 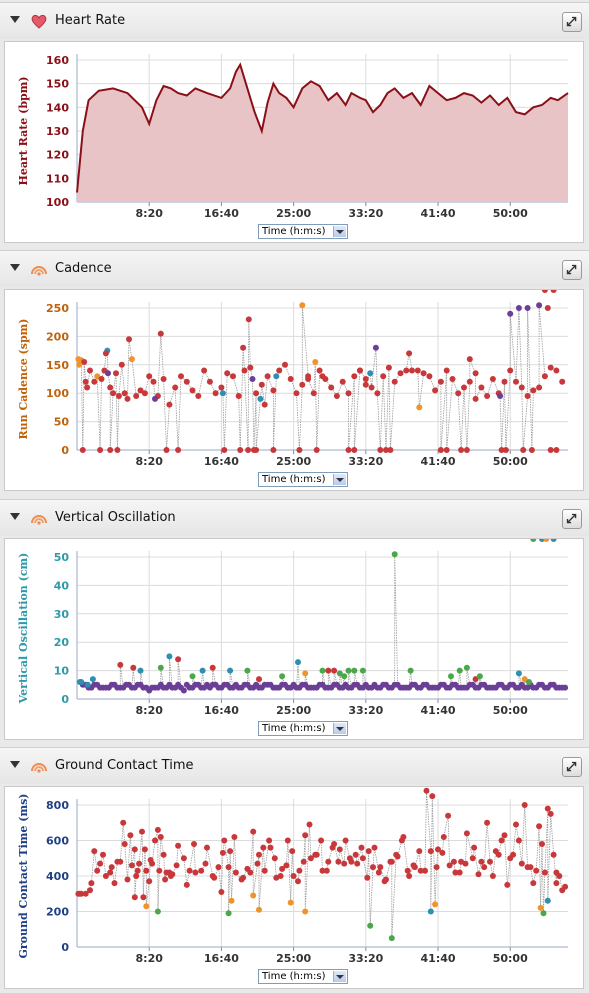 What do you see at coordinates (90, 20) in the screenshot?
I see `panel-title: Heart Rate` at bounding box center [90, 20].